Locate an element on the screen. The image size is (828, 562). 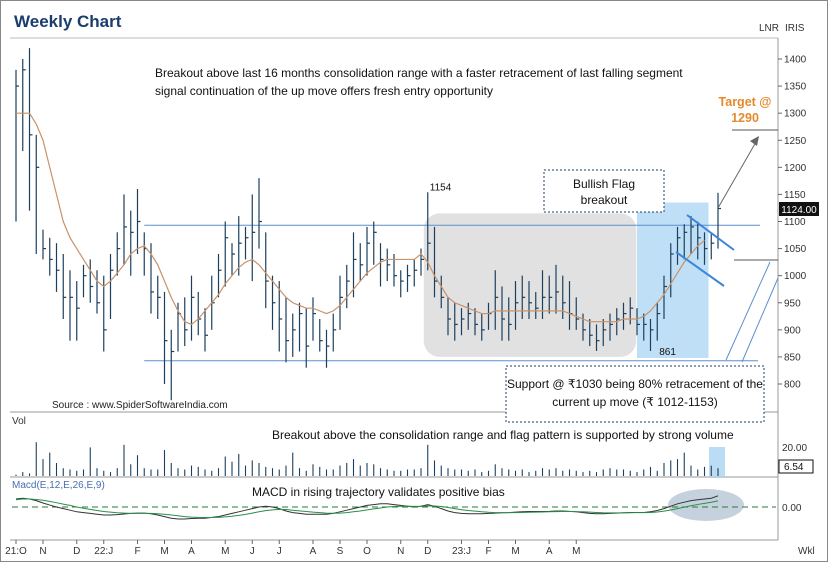
support-callout-box is located at coordinates (635, 394).